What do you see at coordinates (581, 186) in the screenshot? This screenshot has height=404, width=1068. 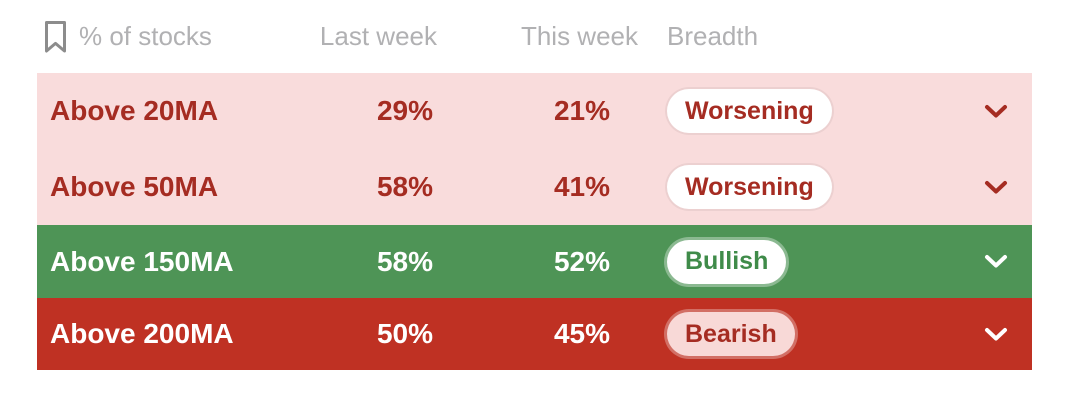 I see `this-week-value: 41%` at bounding box center [581, 186].